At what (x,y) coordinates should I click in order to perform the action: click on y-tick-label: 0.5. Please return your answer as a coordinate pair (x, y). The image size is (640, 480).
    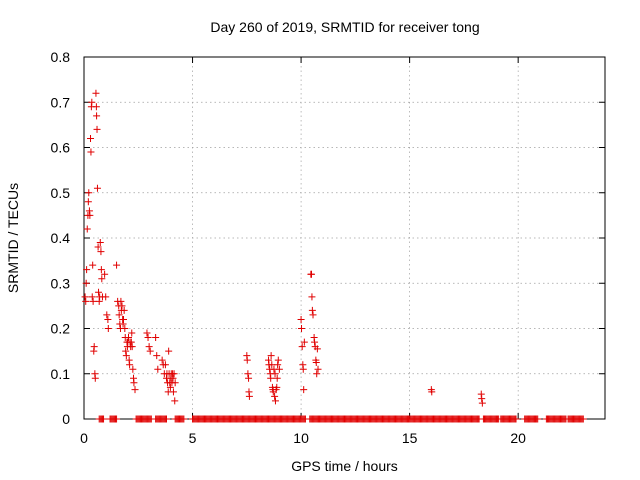
    Looking at the image, I should click on (61, 193).